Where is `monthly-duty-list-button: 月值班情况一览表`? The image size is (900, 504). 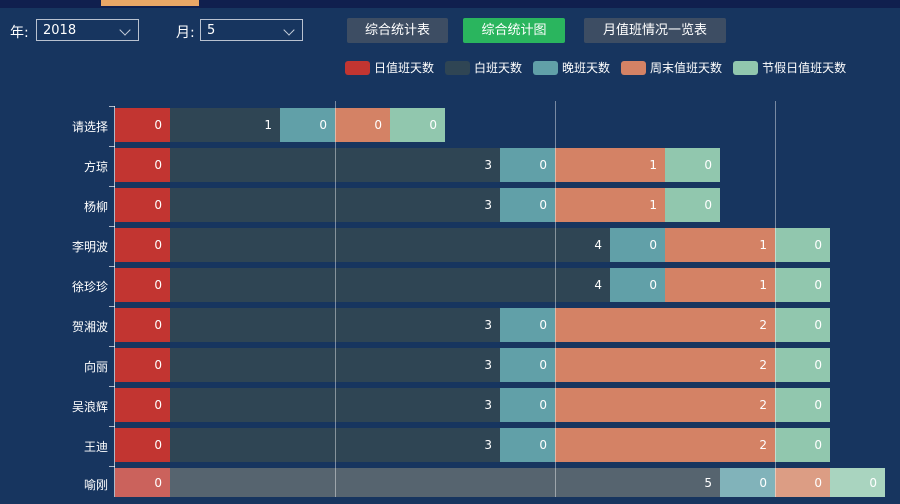
monthly-duty-list-button: 月值班情况一览表 is located at coordinates (655, 30).